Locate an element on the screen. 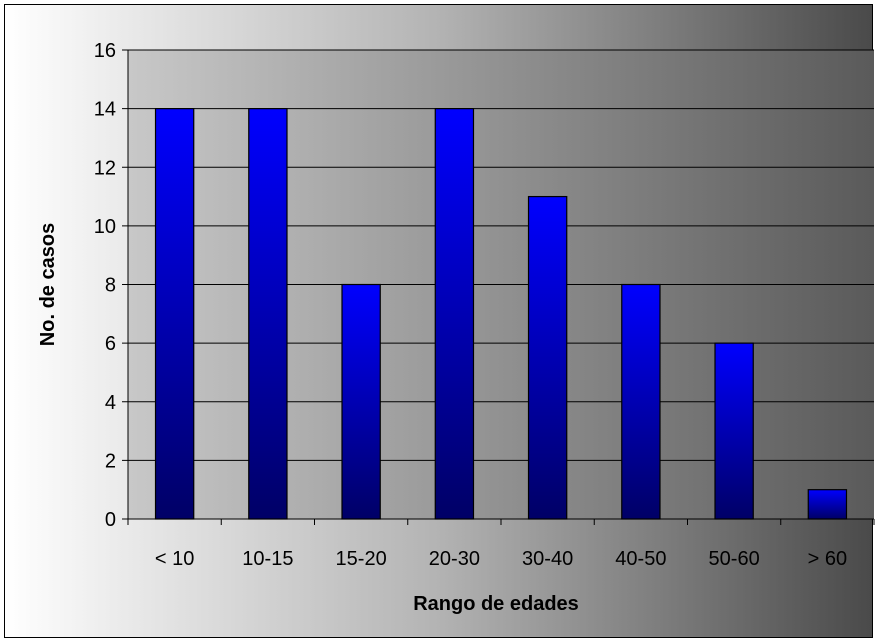 Image resolution: width=879 pixels, height=644 pixels. x-tick-label: 30-40 is located at coordinates (547, 559).